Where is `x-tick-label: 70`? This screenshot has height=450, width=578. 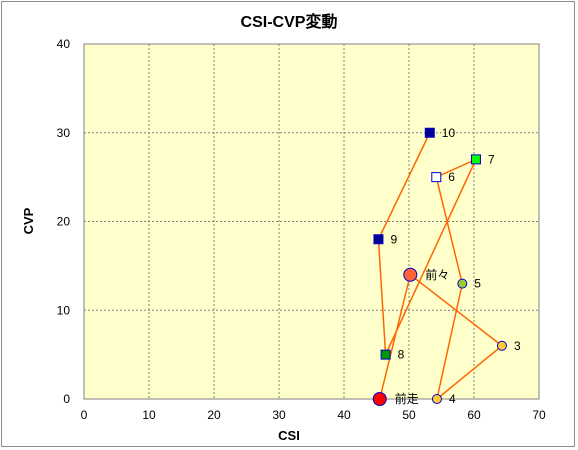 x-tick-label: 70 is located at coordinates (539, 415).